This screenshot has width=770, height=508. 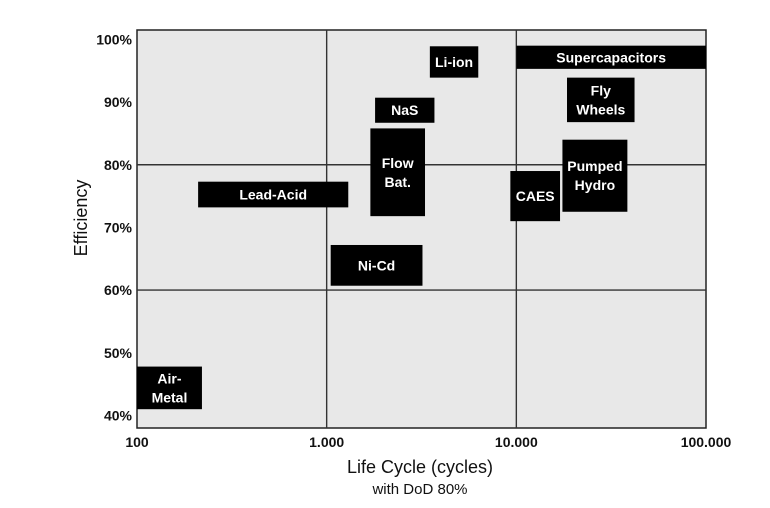 I want to click on technology-label: Lead-Acid, so click(x=273, y=195).